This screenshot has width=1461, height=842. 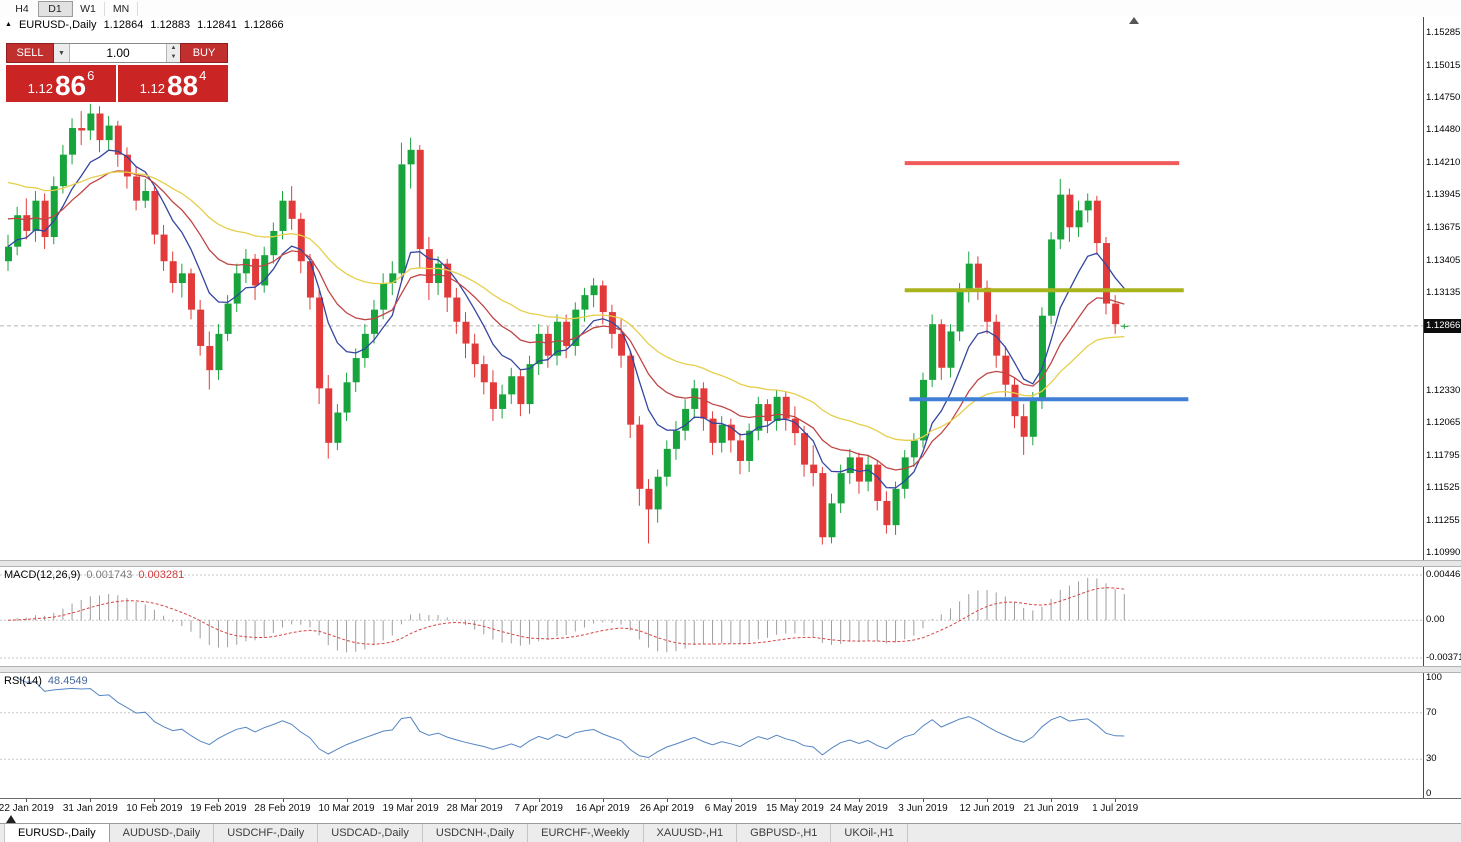 What do you see at coordinates (23, 681) in the screenshot?
I see `rsi-label: RSI(14)` at bounding box center [23, 681].